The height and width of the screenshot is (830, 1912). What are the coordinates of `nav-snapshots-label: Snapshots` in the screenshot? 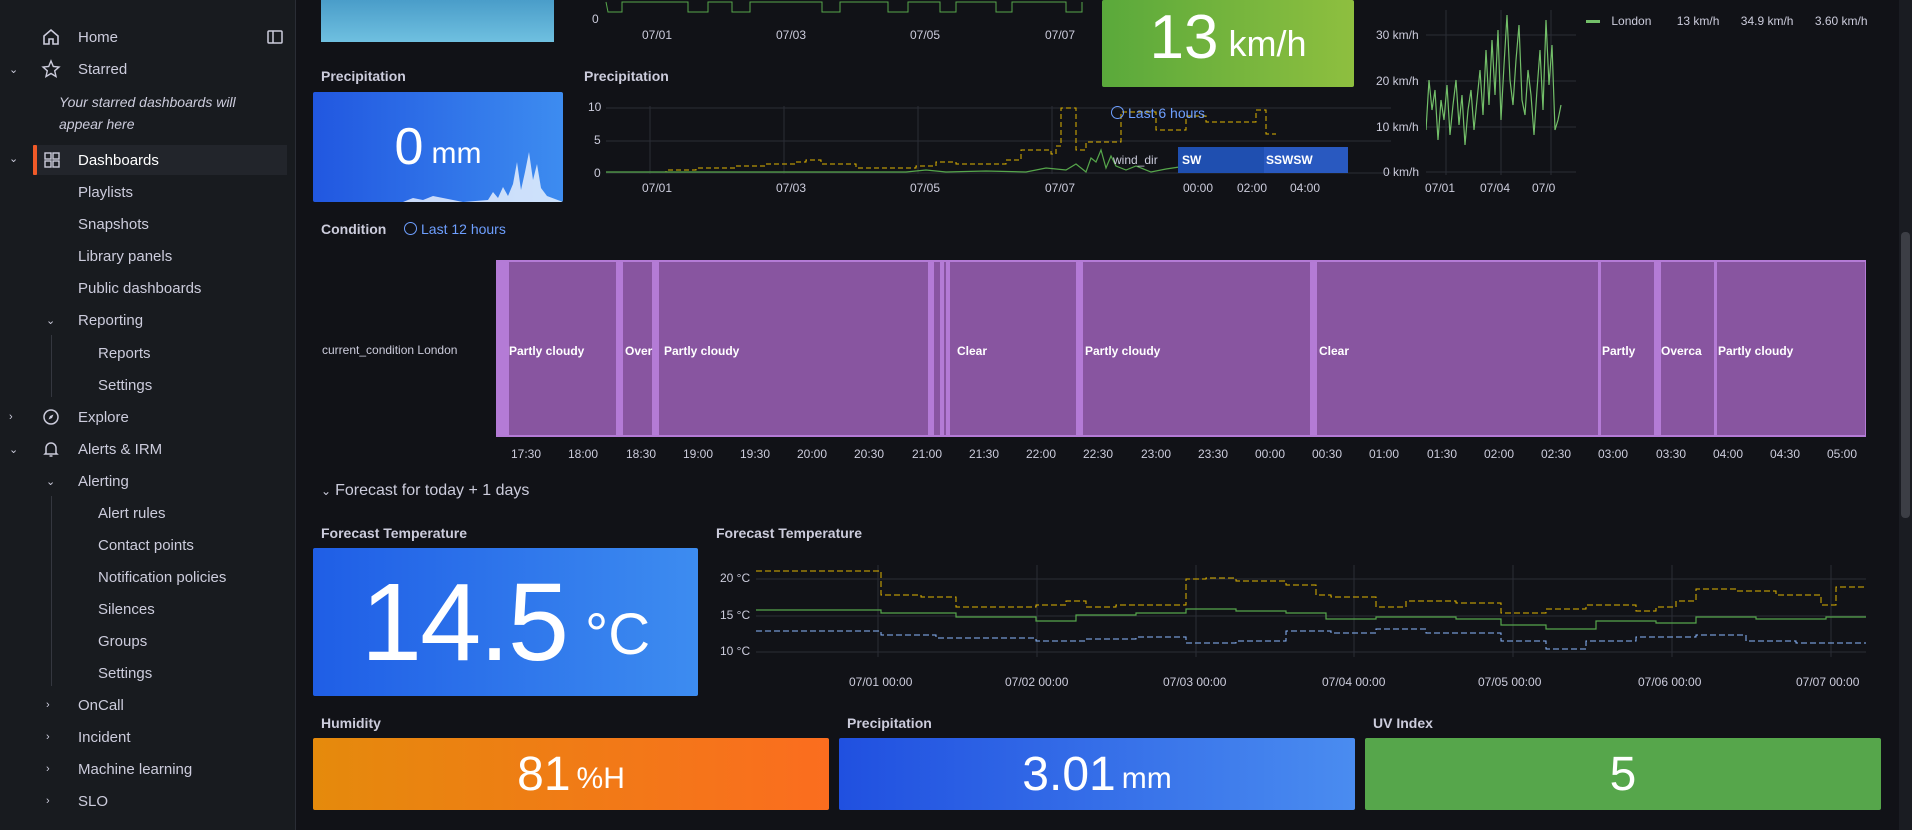 It's located at (113, 224).